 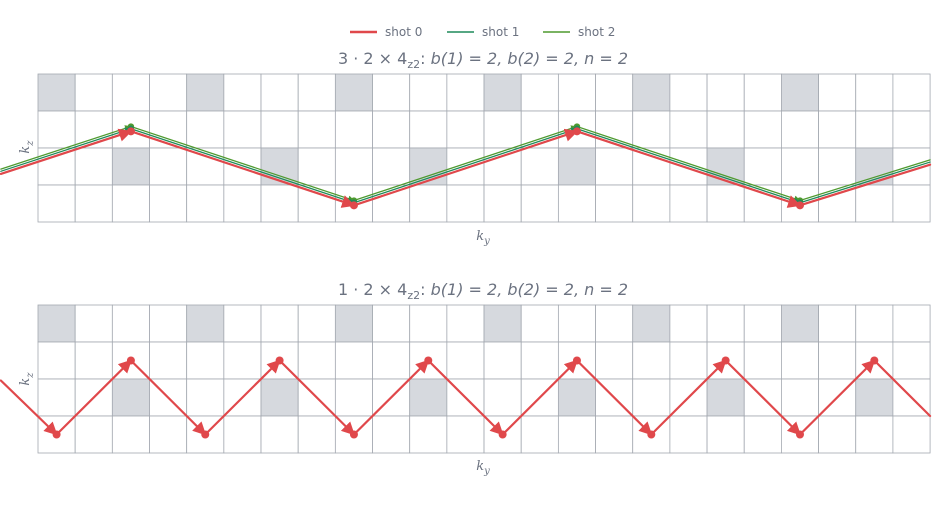 What do you see at coordinates (480, 466) in the screenshot?
I see `panel-bottom-xlabel-main: k` at bounding box center [480, 466].